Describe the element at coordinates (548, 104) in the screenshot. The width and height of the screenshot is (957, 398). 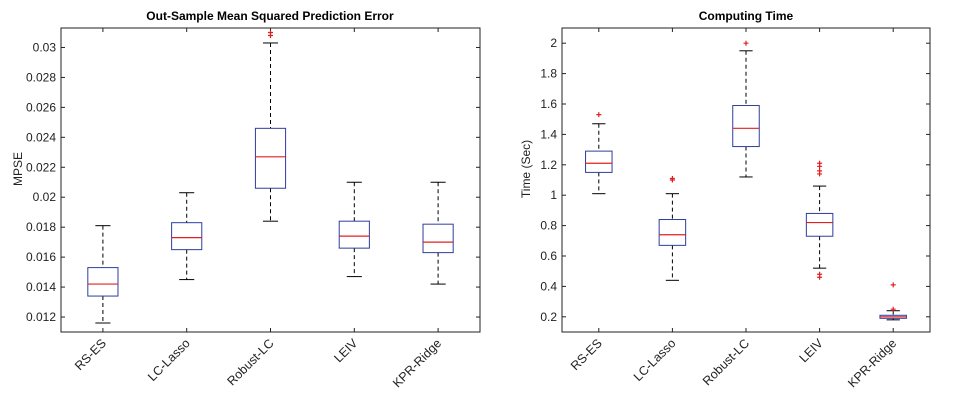
I see `y-tick-label: 1.6` at that location.